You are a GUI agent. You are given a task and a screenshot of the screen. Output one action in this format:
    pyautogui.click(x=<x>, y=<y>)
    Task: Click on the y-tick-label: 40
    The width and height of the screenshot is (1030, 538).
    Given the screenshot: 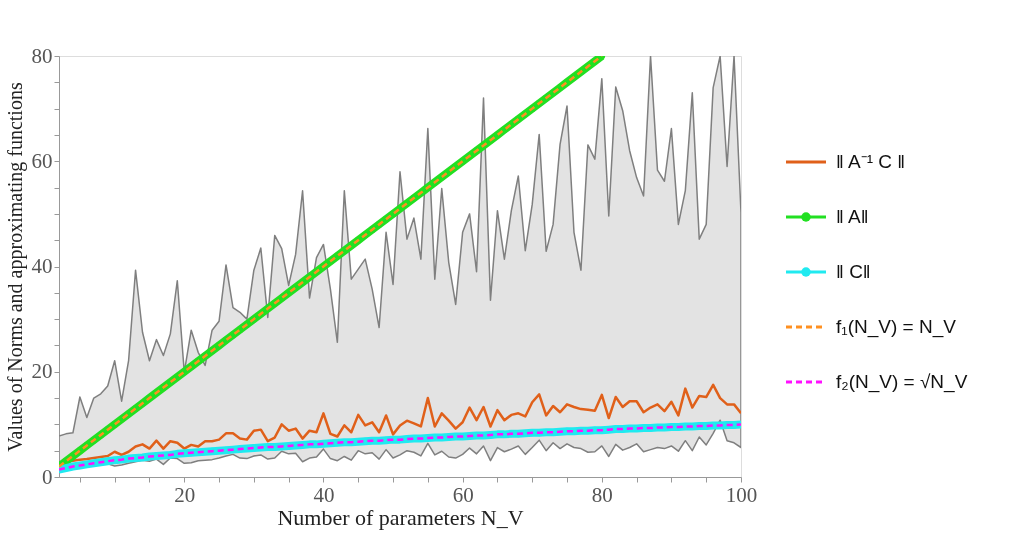 What is the action you would take?
    pyautogui.click(x=42, y=266)
    